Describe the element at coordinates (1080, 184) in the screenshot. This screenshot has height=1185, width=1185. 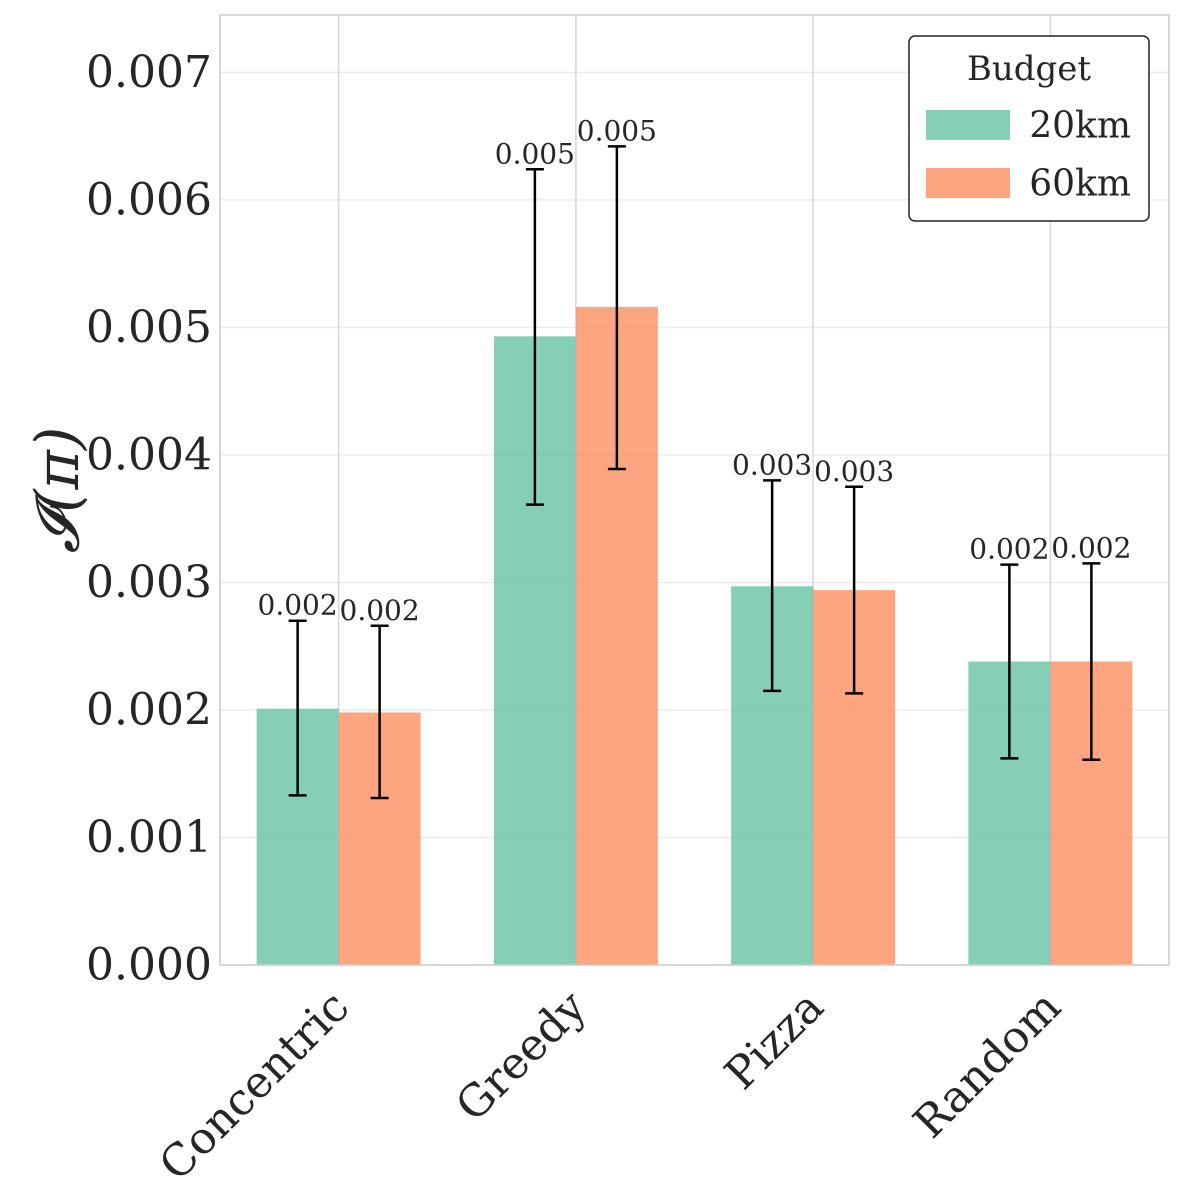
I see `legend-label: 60km` at that location.